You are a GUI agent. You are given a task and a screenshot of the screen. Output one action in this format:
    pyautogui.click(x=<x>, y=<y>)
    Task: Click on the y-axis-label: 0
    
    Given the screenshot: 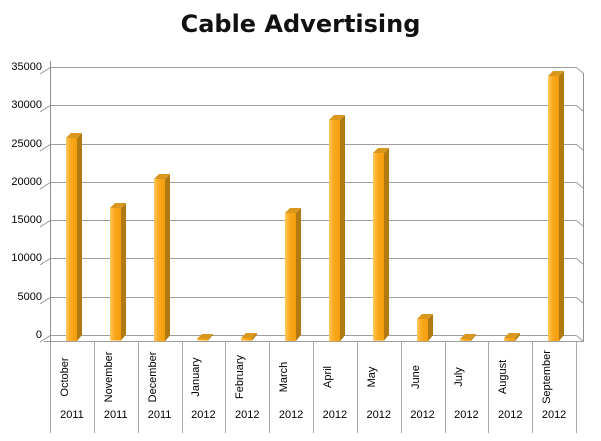 What is the action you would take?
    pyautogui.click(x=38, y=335)
    